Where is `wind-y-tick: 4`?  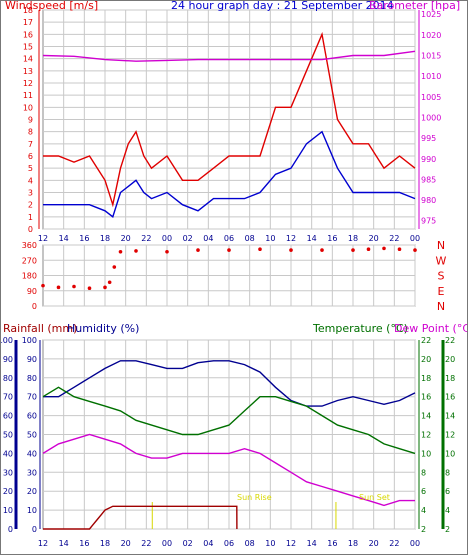 wind-y-tick: 4 is located at coordinates (30, 180).